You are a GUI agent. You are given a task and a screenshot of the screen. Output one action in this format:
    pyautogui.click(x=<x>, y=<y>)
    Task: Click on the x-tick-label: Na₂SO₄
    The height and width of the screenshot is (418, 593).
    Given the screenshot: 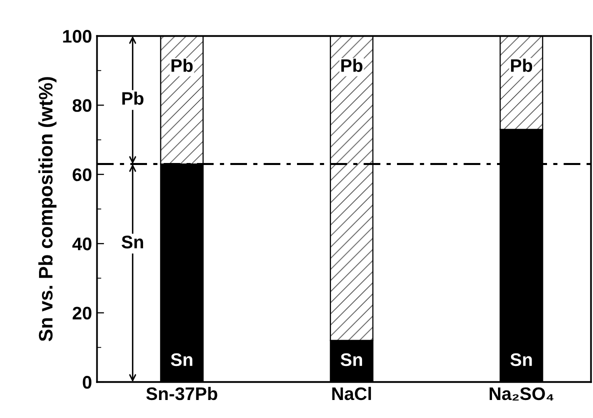 What is the action you would take?
    pyautogui.click(x=522, y=394)
    